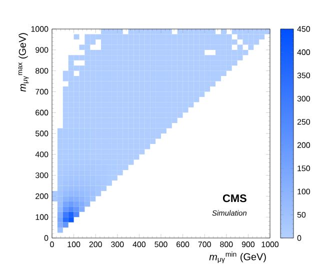 This screenshot has width=320, height=275. I want to click on x-axis-title: m$_{μγ}$$^{min}$ (GeV), so click(237, 258).